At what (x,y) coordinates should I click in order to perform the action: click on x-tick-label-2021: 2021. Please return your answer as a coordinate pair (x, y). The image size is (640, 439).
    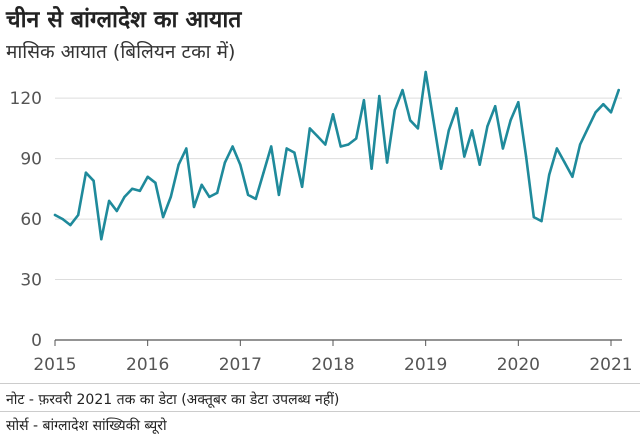
    Looking at the image, I should click on (610, 365).